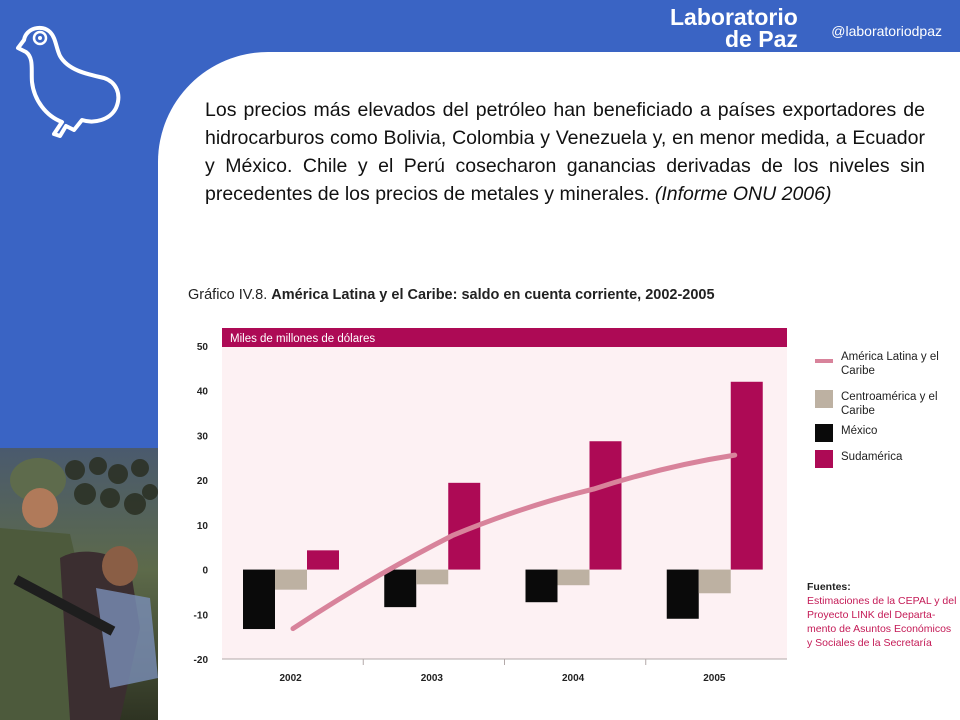 This screenshot has width=960, height=720. I want to click on sources-line: Estimaciones de la CEPAL y del, so click(882, 601).